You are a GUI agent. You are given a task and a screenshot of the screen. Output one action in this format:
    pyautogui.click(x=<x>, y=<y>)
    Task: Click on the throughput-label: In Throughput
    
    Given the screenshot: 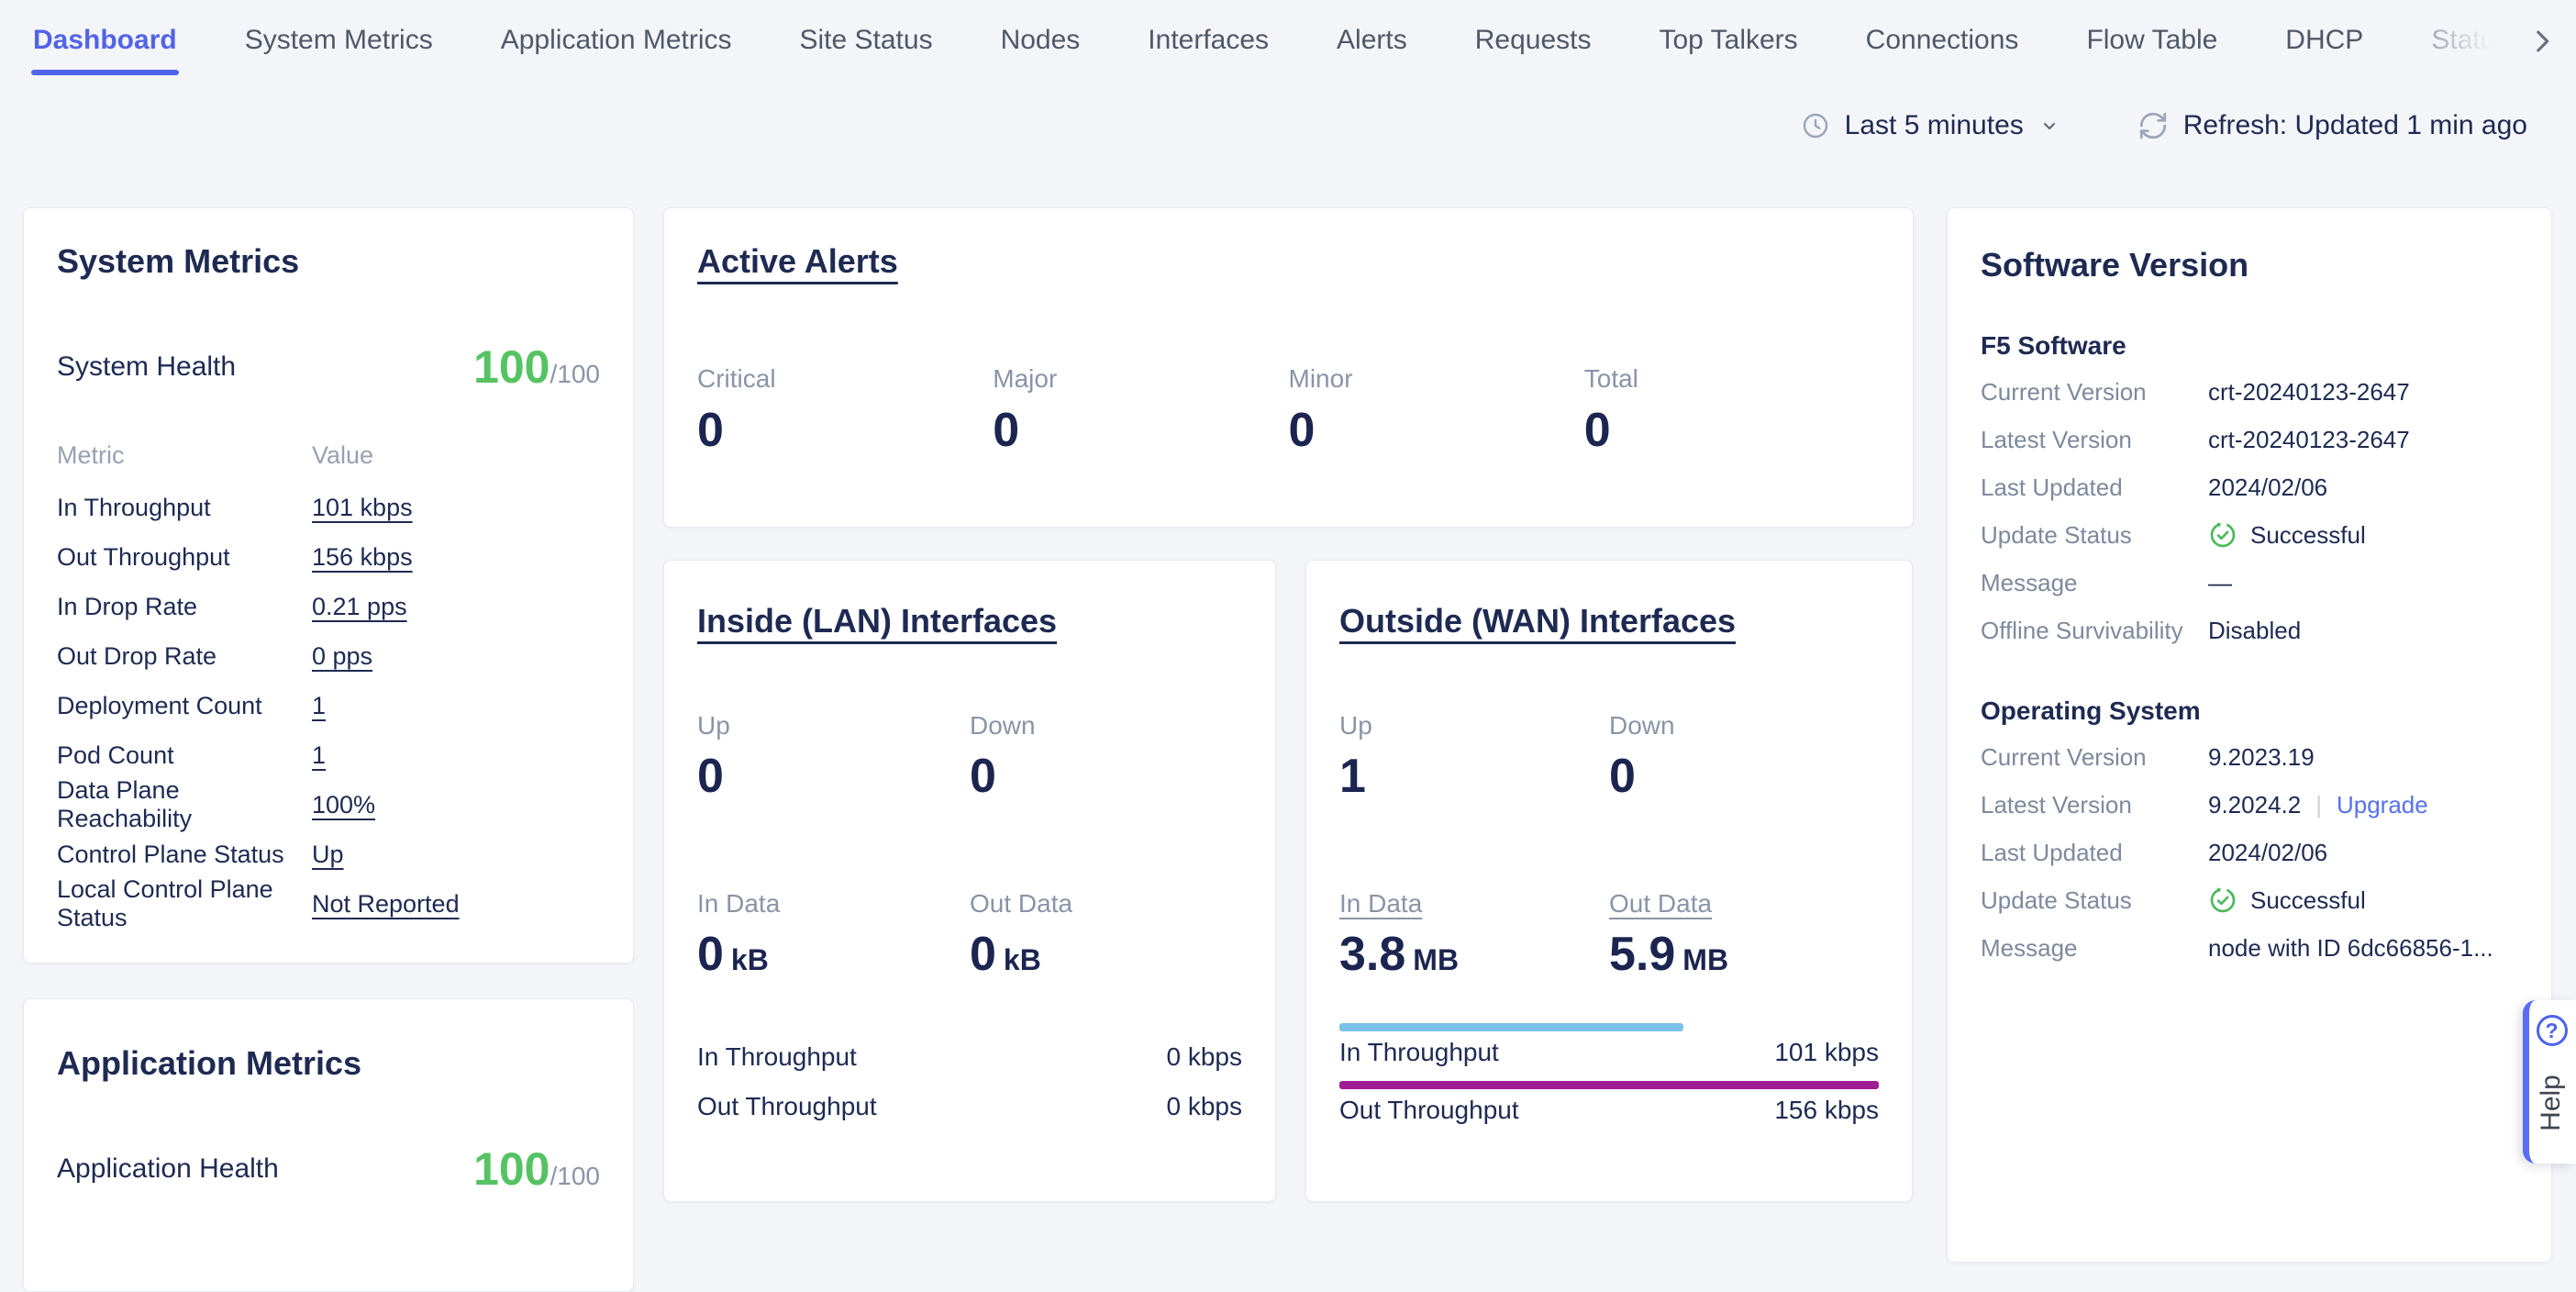 What is the action you would take?
    pyautogui.click(x=777, y=1056)
    